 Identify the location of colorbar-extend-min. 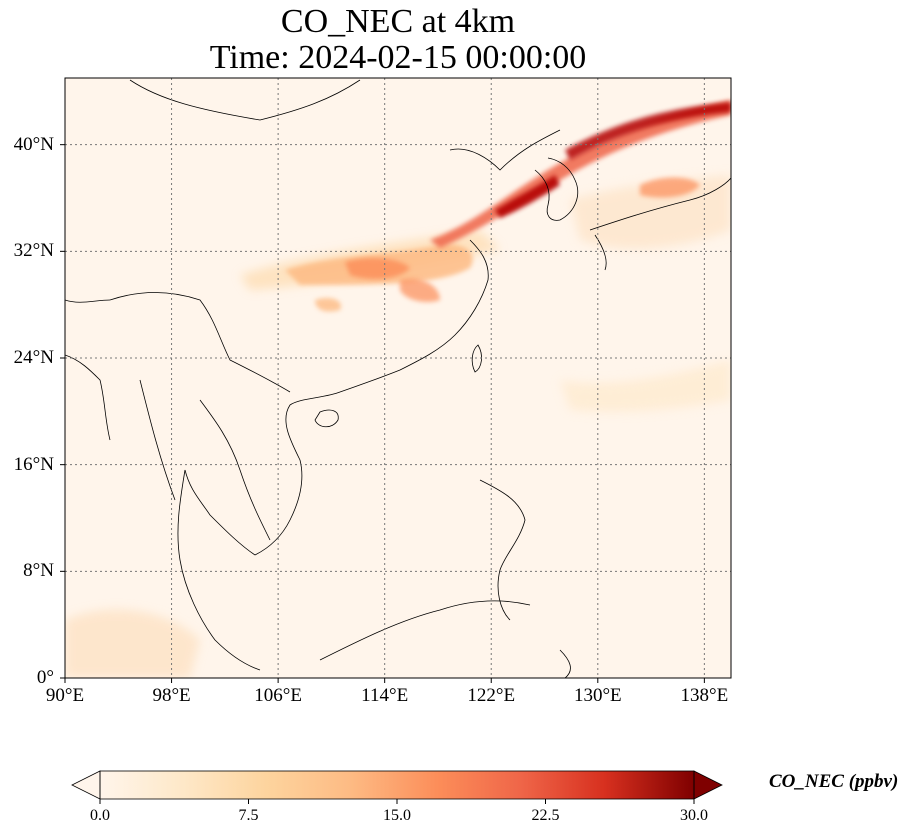
(86, 785).